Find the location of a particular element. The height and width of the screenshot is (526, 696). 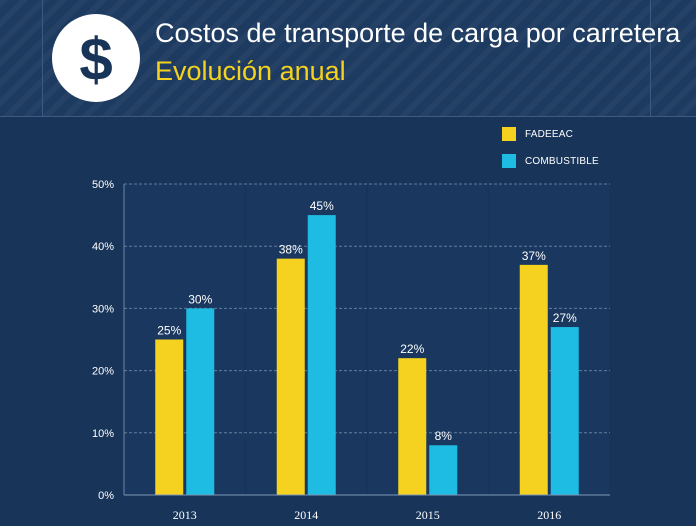

bar-combustible-2015 is located at coordinates (443, 470).